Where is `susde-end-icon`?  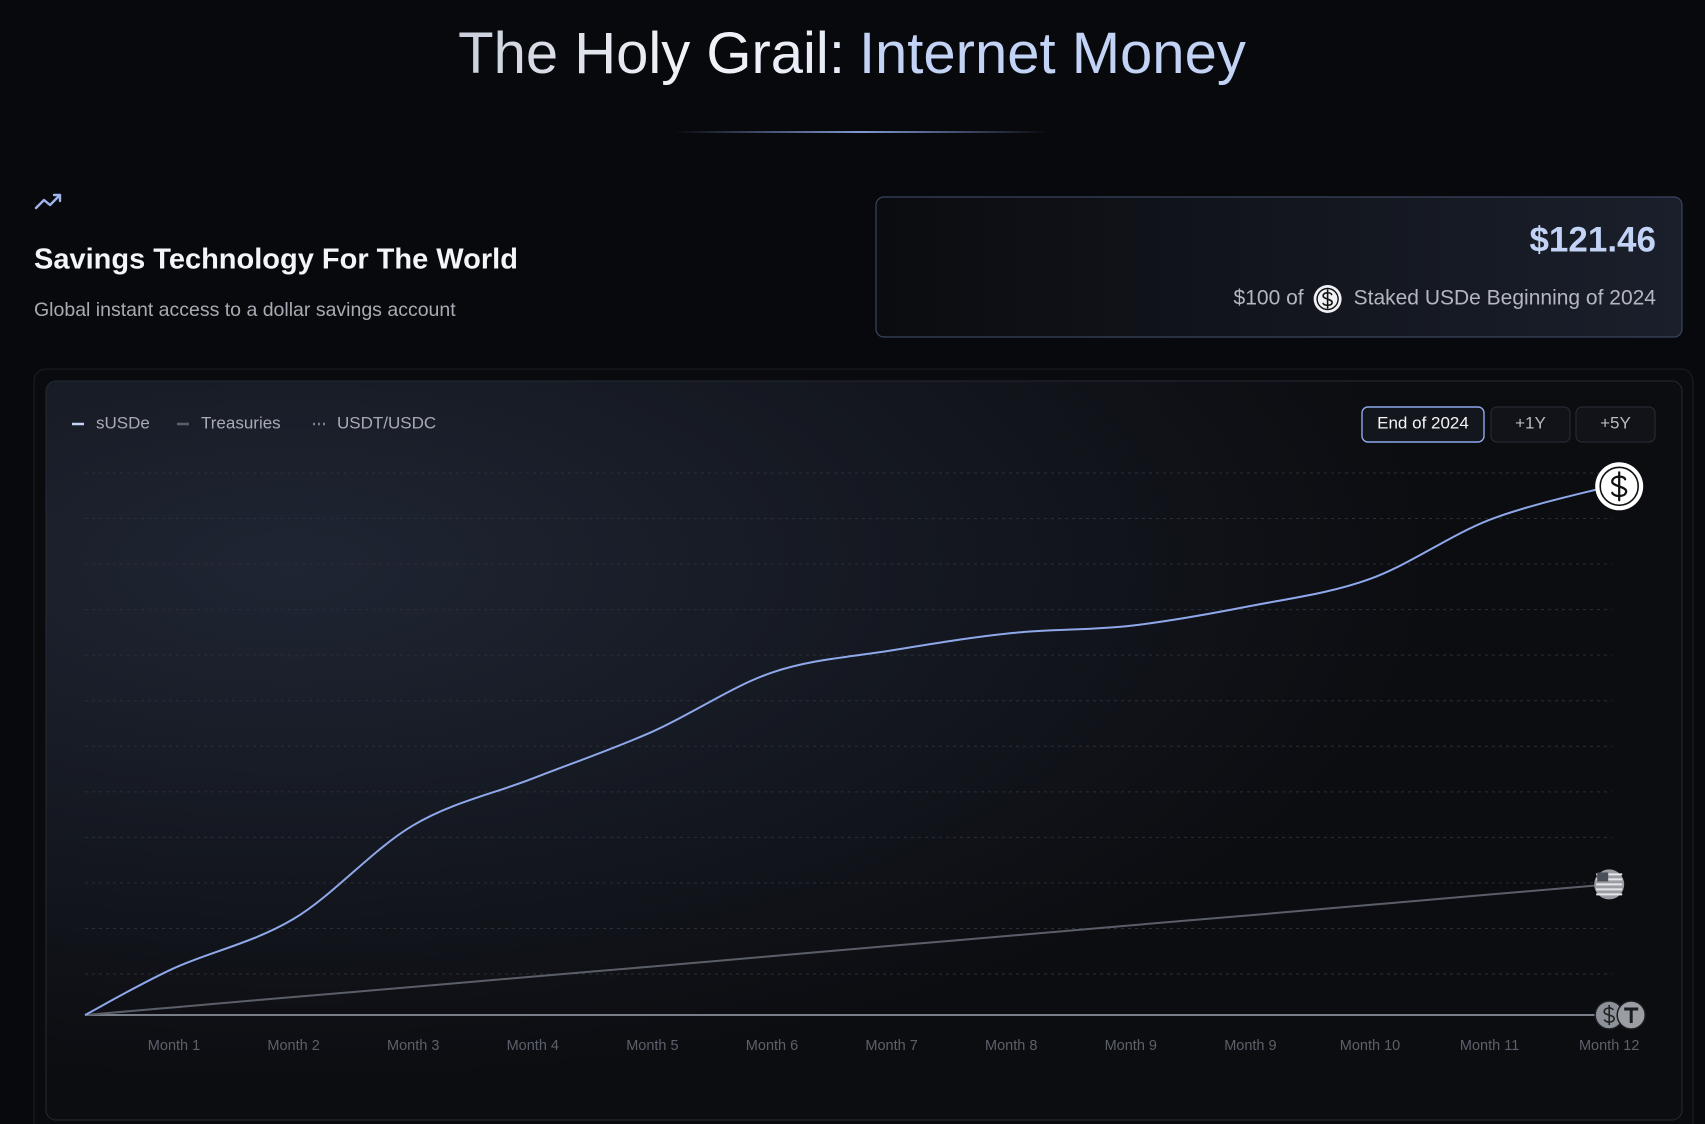 susde-end-icon is located at coordinates (1619, 486).